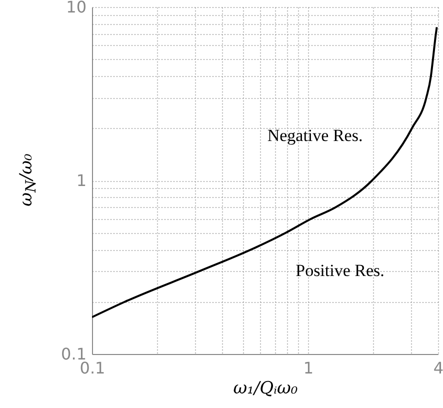 The height and width of the screenshot is (408, 443). I want to click on y-tick-label: 1, so click(81, 180).